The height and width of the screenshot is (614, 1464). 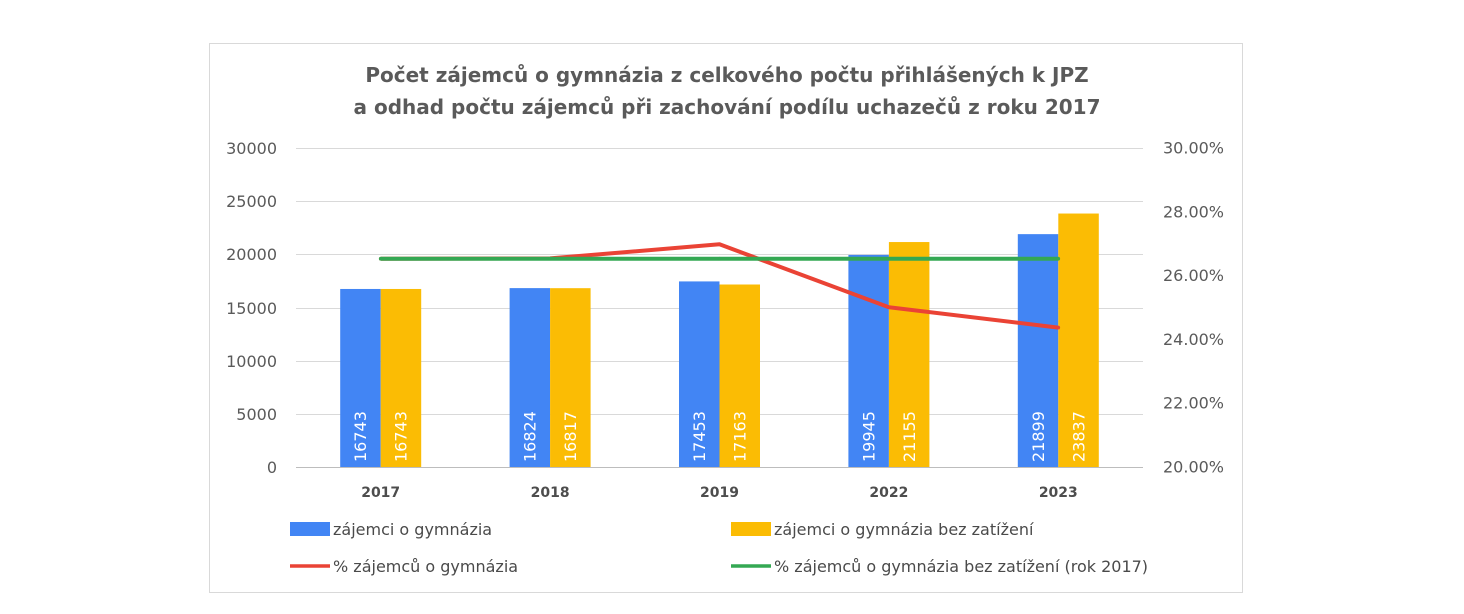 What do you see at coordinates (1193, 211) in the screenshot?
I see `right-axis-tick-label: 28.00%` at bounding box center [1193, 211].